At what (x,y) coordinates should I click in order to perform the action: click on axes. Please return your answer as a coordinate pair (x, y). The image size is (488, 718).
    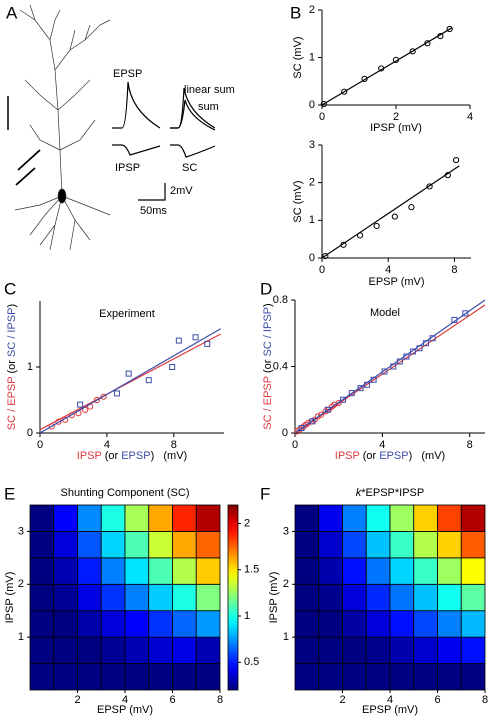
    Looking at the image, I should click on (396, 202).